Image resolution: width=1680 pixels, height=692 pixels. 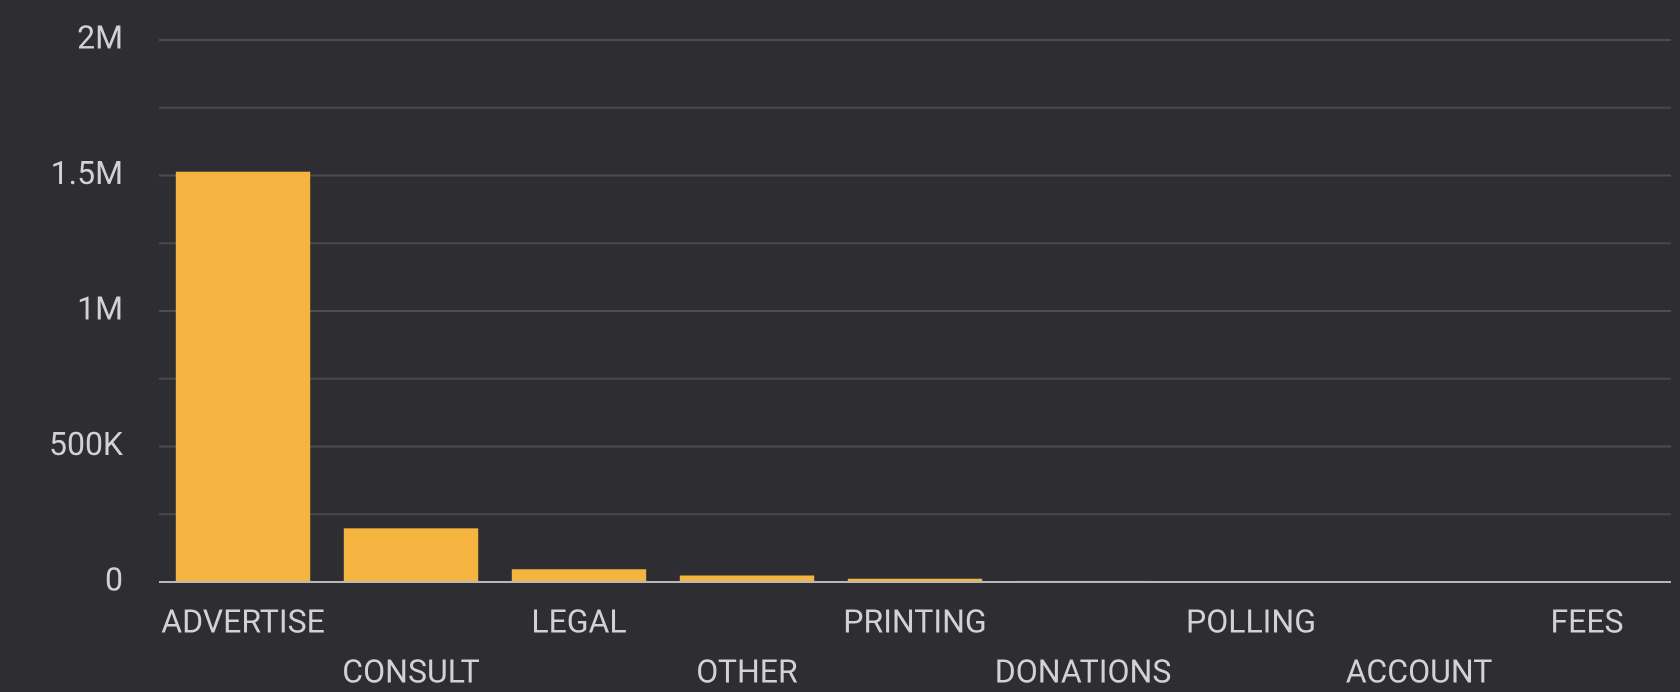 What do you see at coordinates (914, 621) in the screenshot?
I see `x-tick-label: PRINTING` at bounding box center [914, 621].